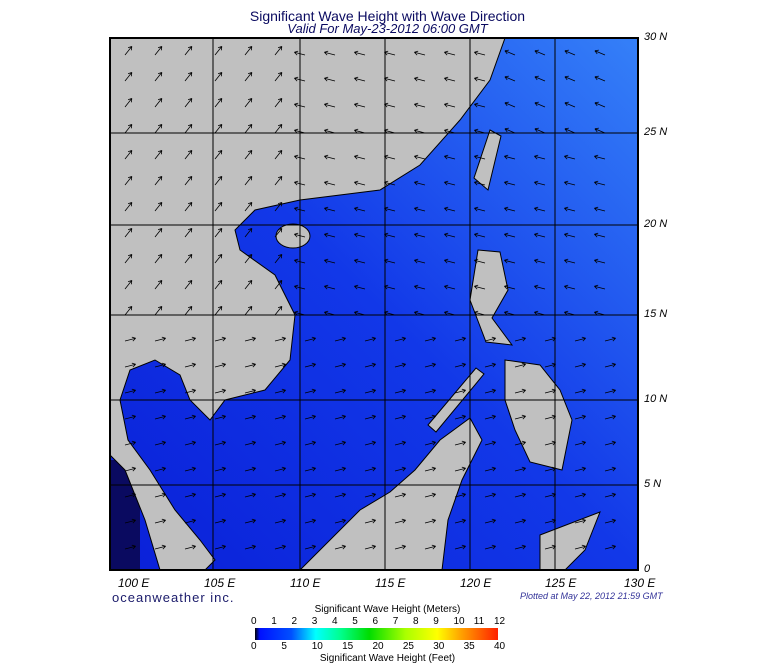 This screenshot has width=775, height=665. I want to click on lon-label: 115 E, so click(390, 583).